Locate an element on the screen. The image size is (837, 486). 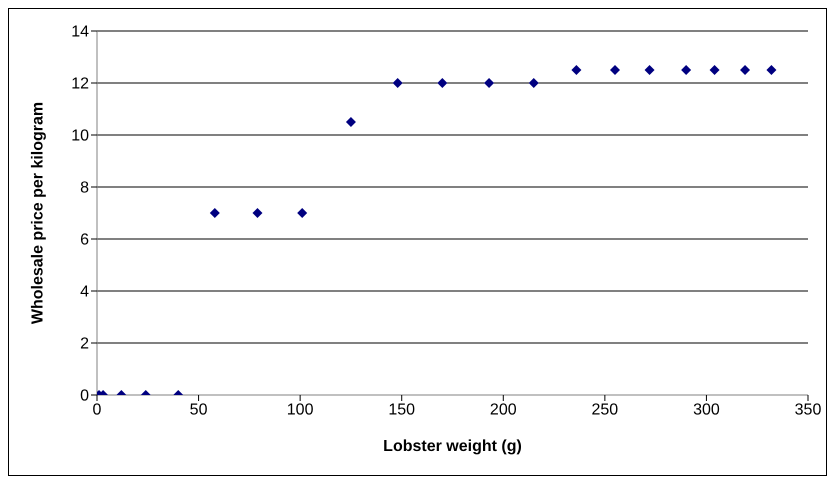
x-tick-label: 200 is located at coordinates (503, 409).